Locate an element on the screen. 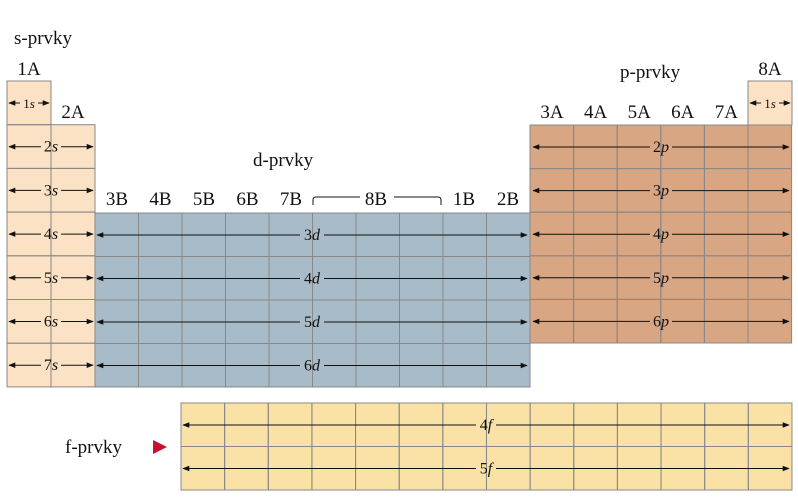  orbital-4s-label: 4s is located at coordinates (51, 234).